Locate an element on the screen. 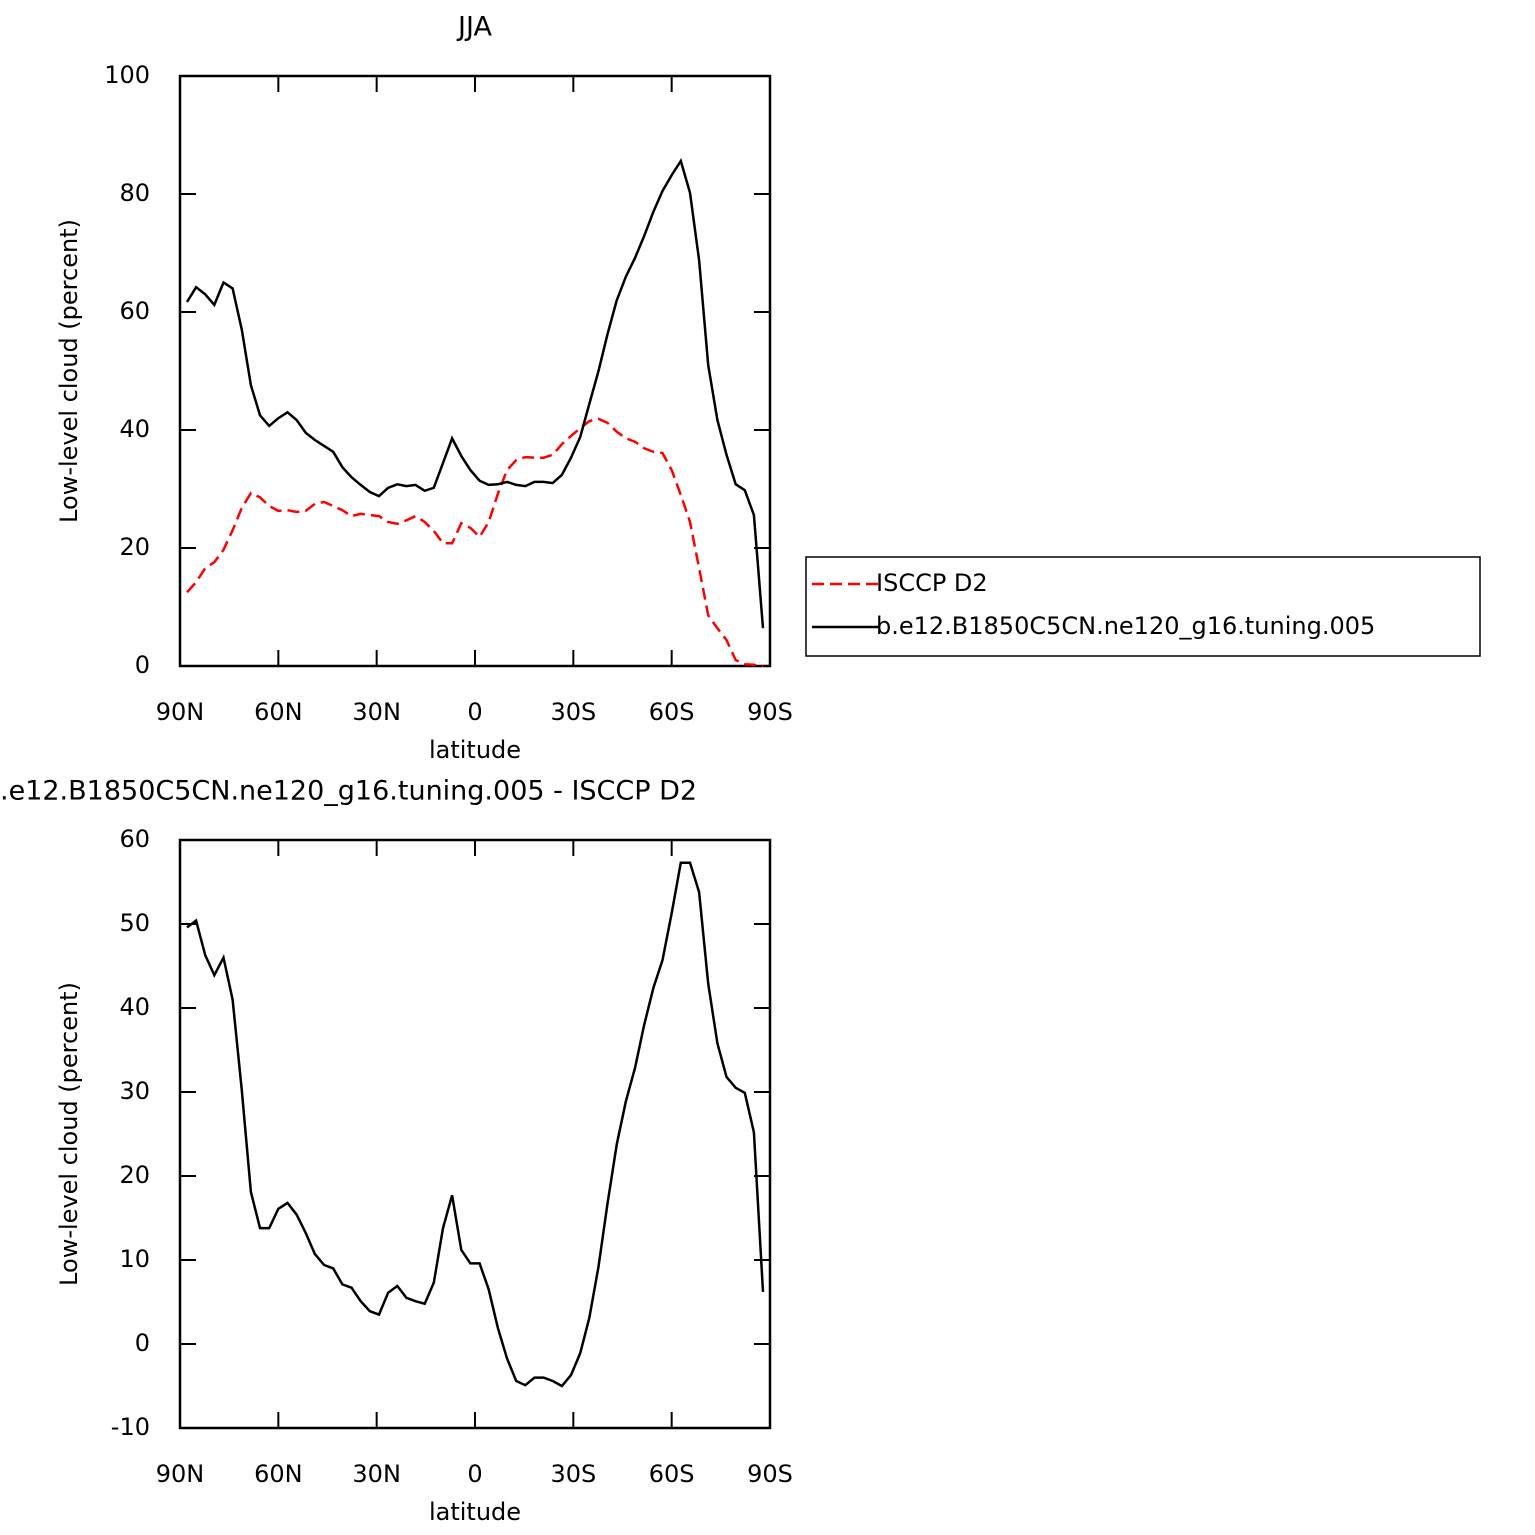 This screenshot has width=1535, height=1535. legend-box is located at coordinates (1143, 606).